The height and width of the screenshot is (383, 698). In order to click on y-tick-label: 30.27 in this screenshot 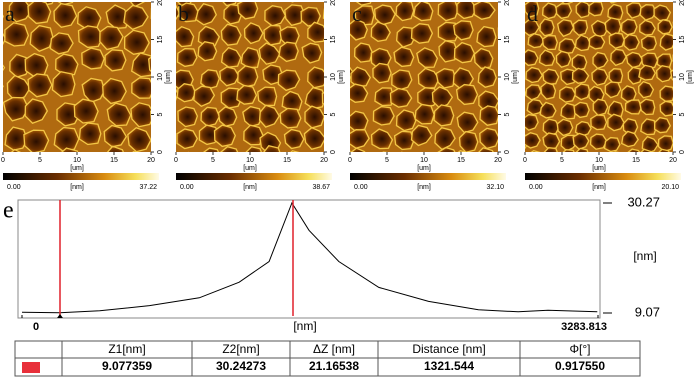, I will do `click(643, 201)`.